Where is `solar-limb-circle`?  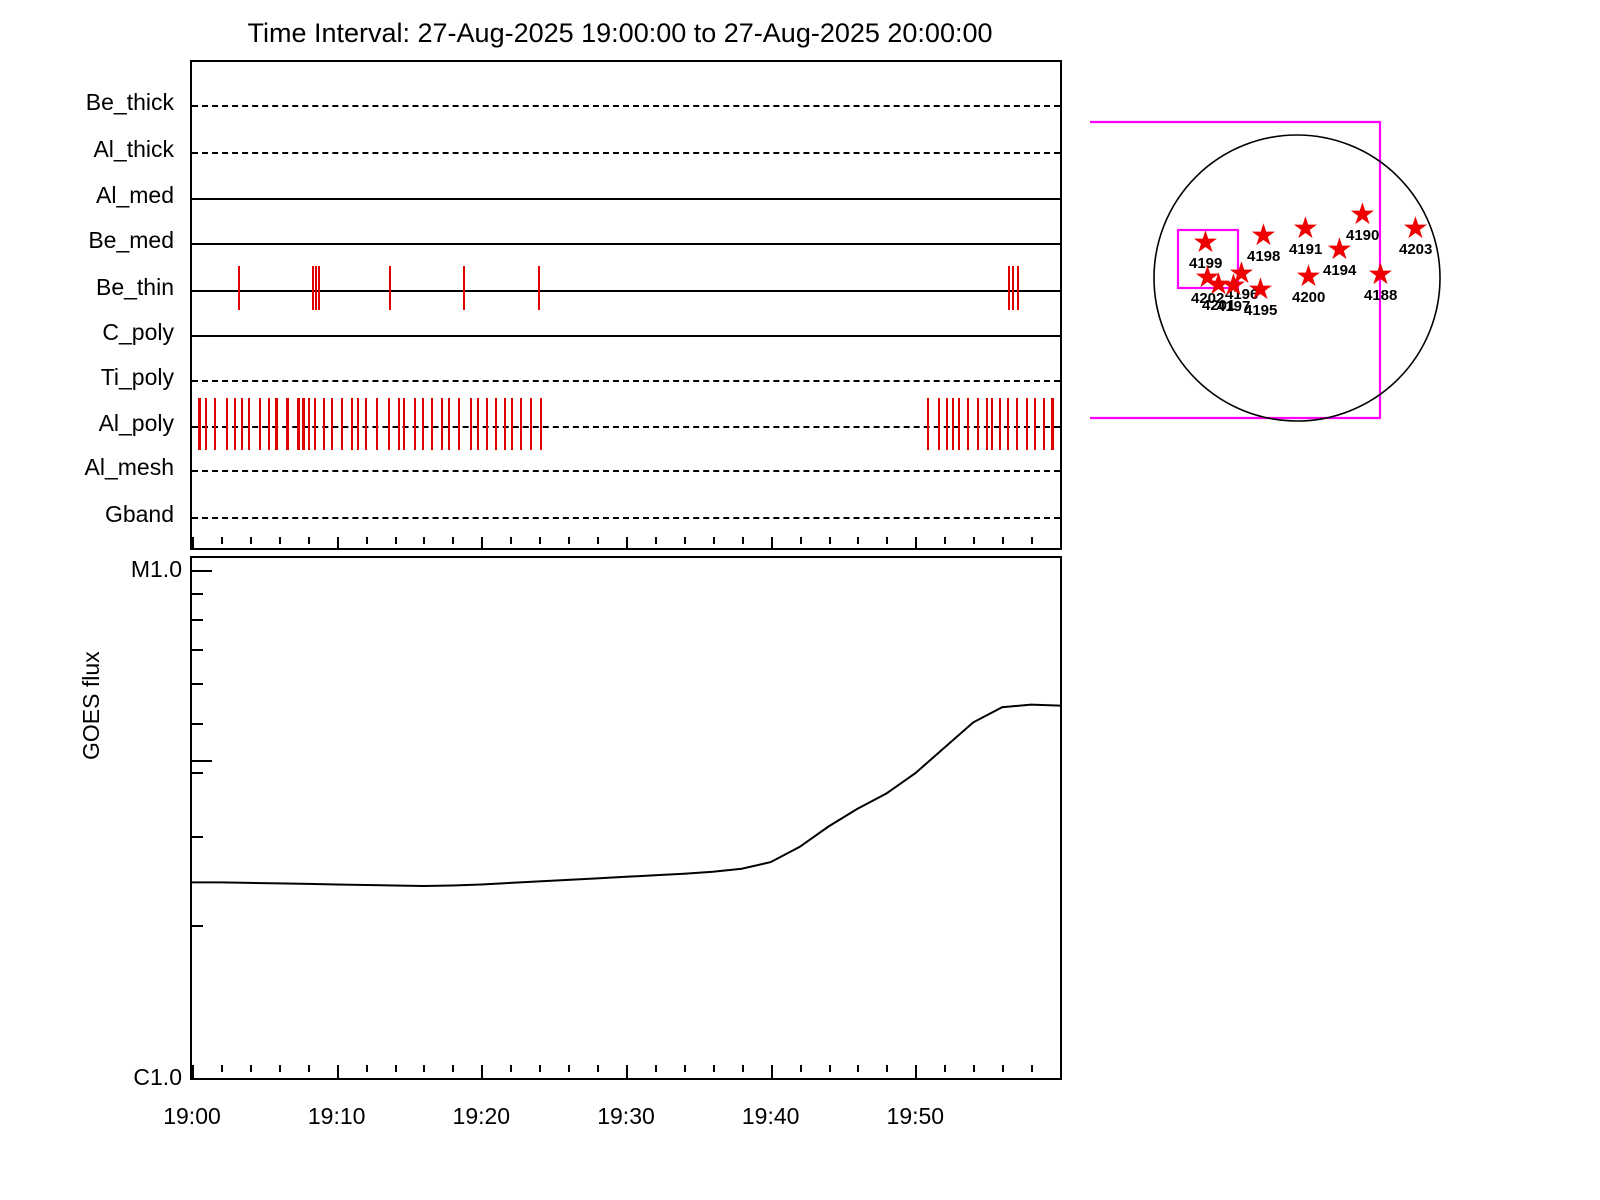 solar-limb-circle is located at coordinates (1297, 278).